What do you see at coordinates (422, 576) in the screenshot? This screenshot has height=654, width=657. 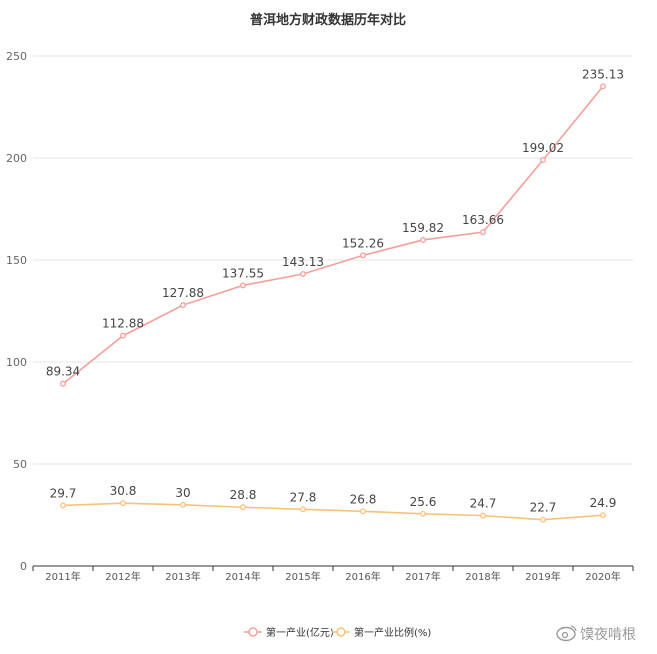 I see `x-tick-label: 2017年` at bounding box center [422, 576].